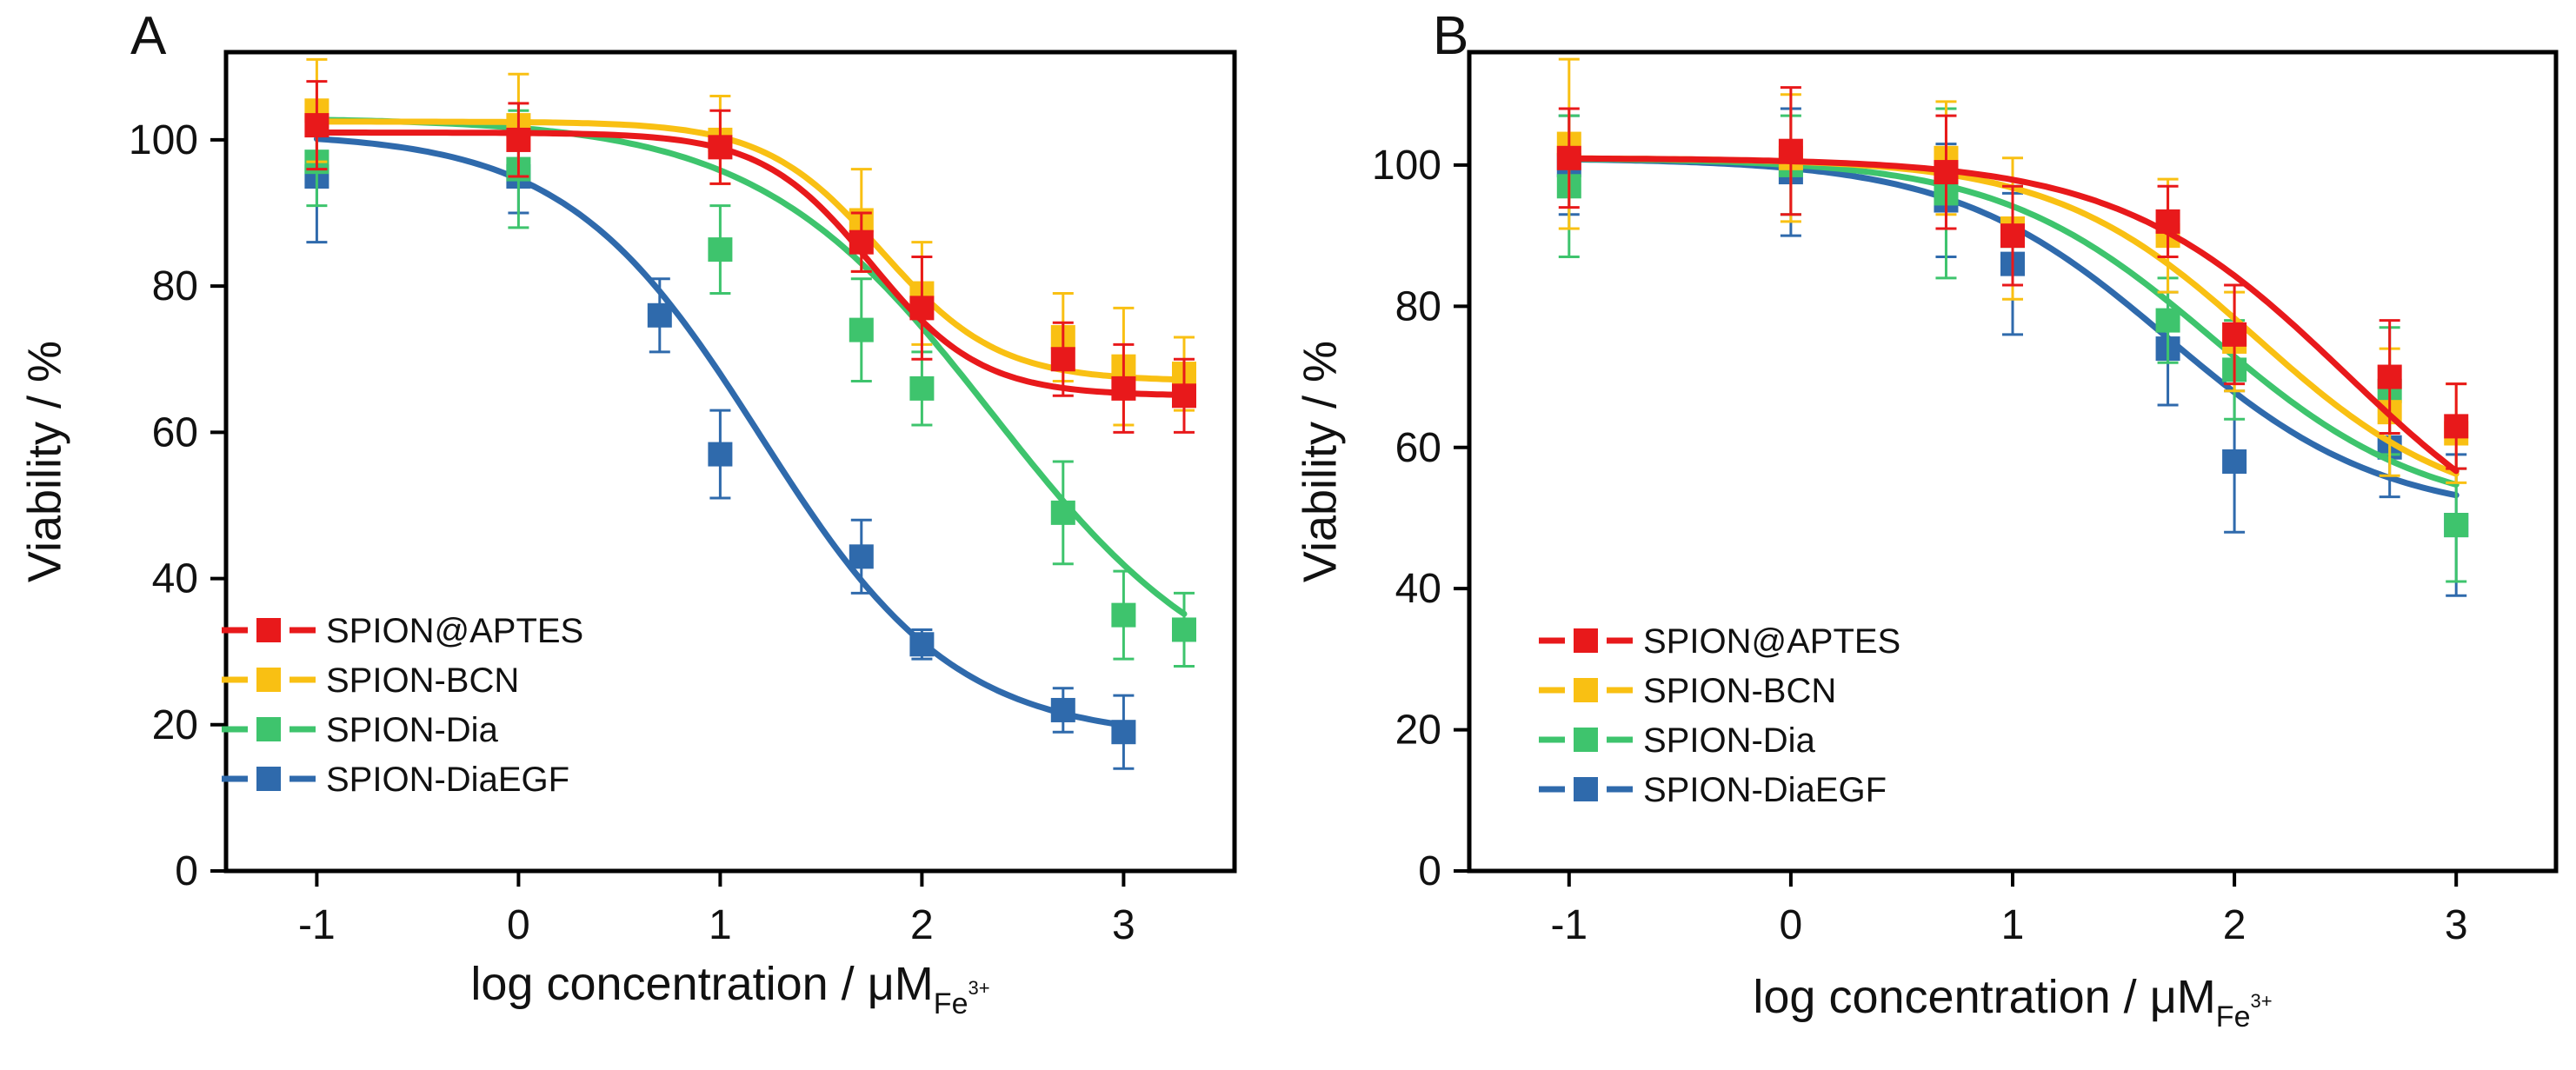 The width and height of the screenshot is (2576, 1070). I want to click on panel-b-x-axis-title: log concentration / μMFe3+, so click(2012, 1002).